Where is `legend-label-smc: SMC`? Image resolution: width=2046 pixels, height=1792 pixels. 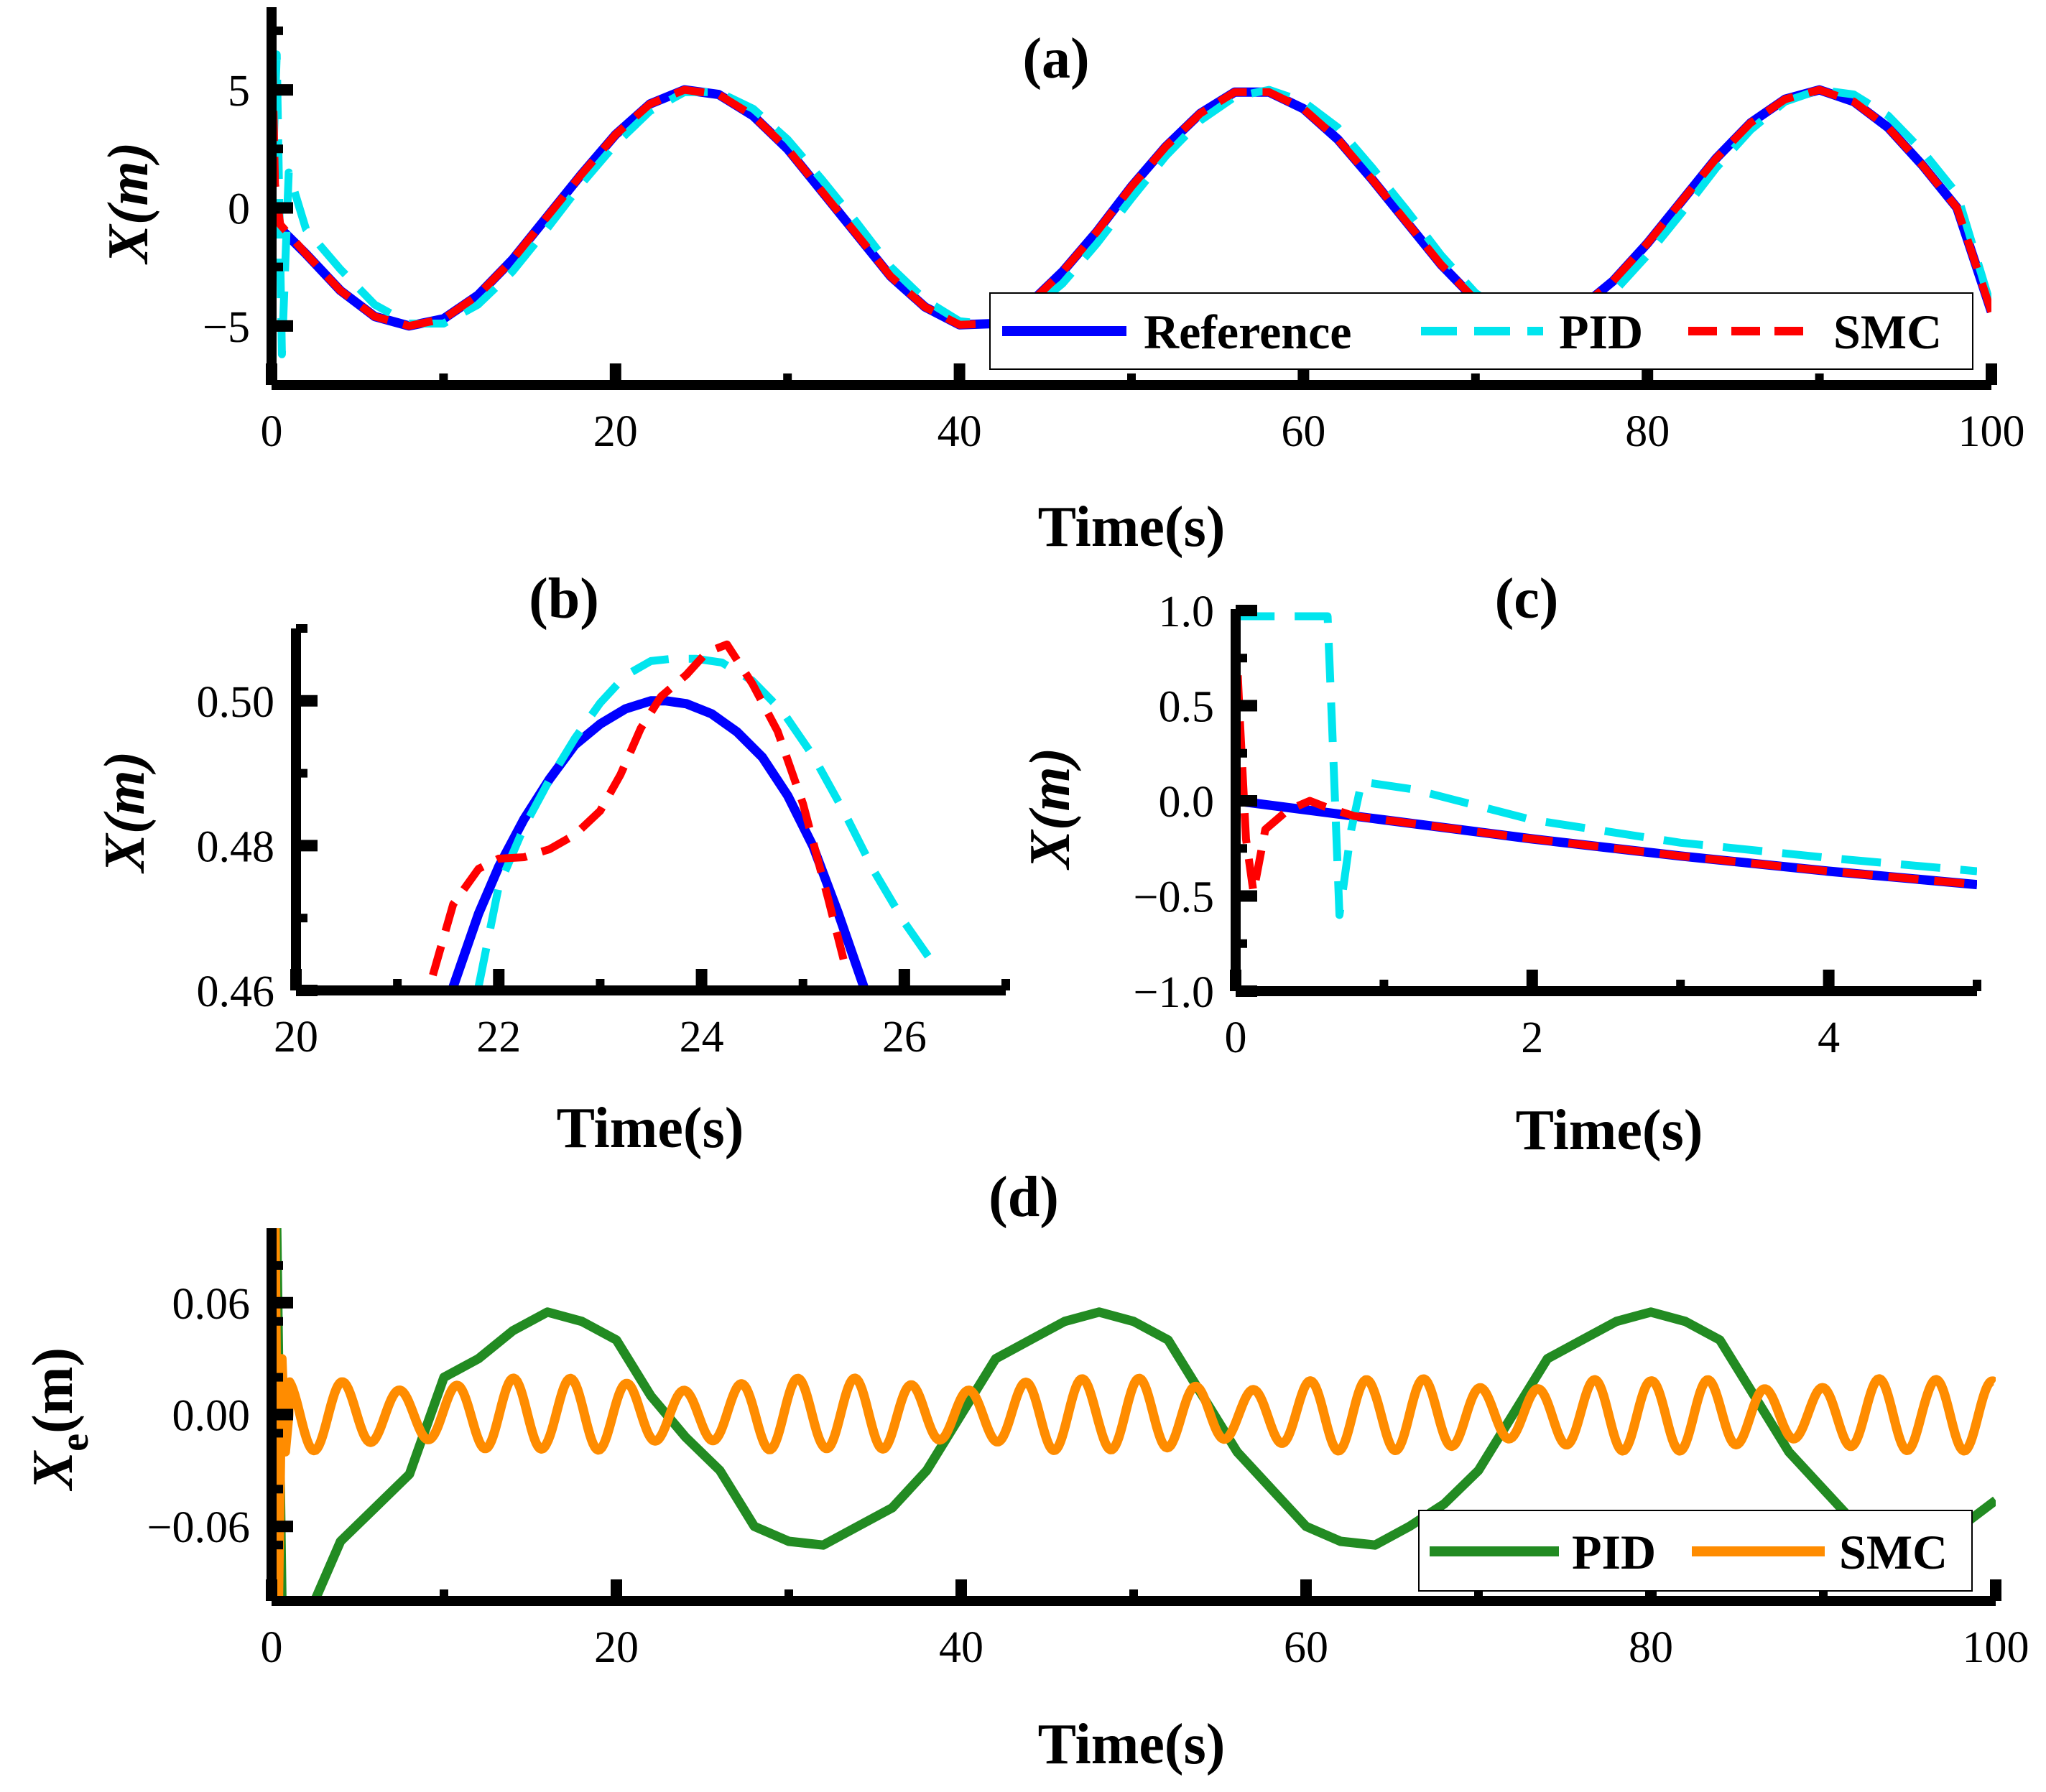
legend-label-smc: SMC is located at coordinates (1888, 332).